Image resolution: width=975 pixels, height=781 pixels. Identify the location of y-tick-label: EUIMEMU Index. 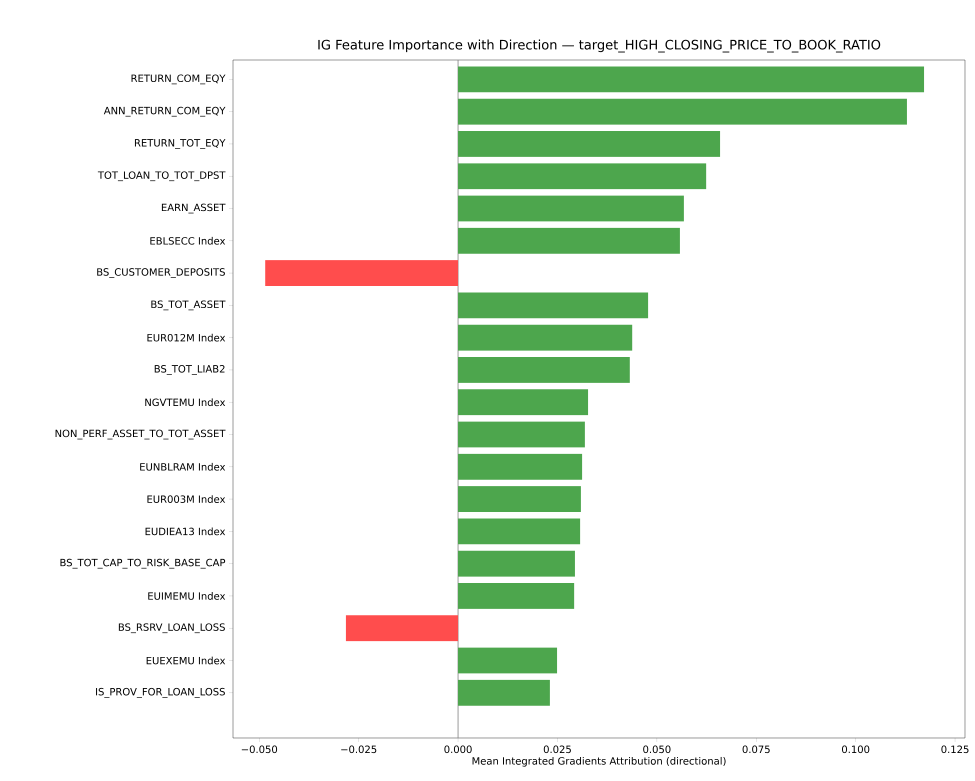
(187, 596).